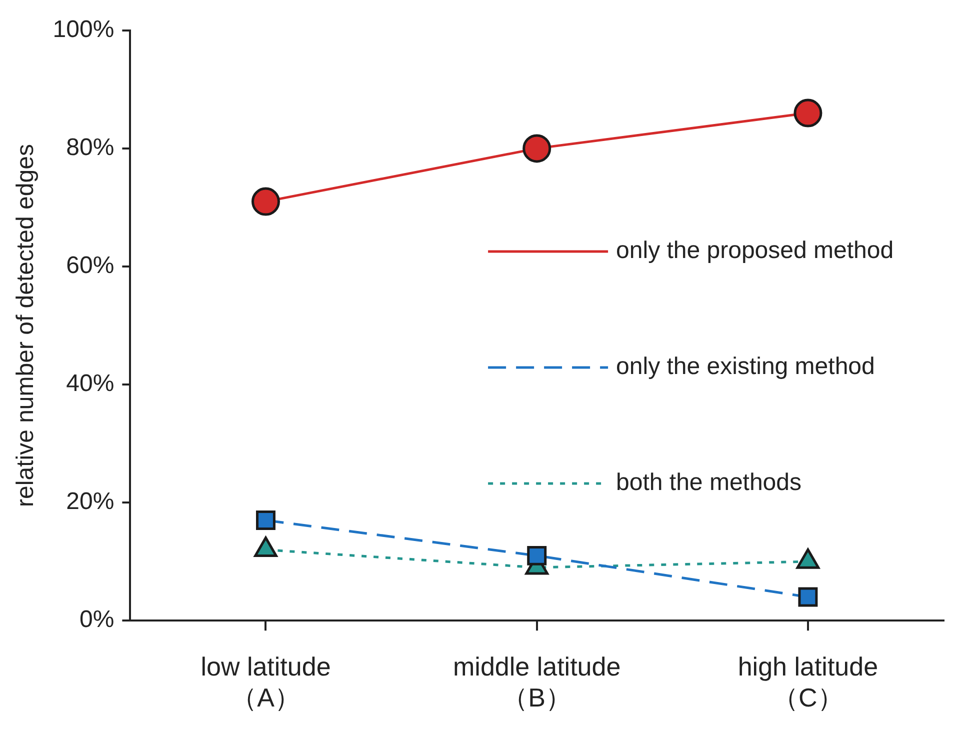 The width and height of the screenshot is (967, 745). What do you see at coordinates (90, 148) in the screenshot?
I see `y-tick-label: 80%` at bounding box center [90, 148].